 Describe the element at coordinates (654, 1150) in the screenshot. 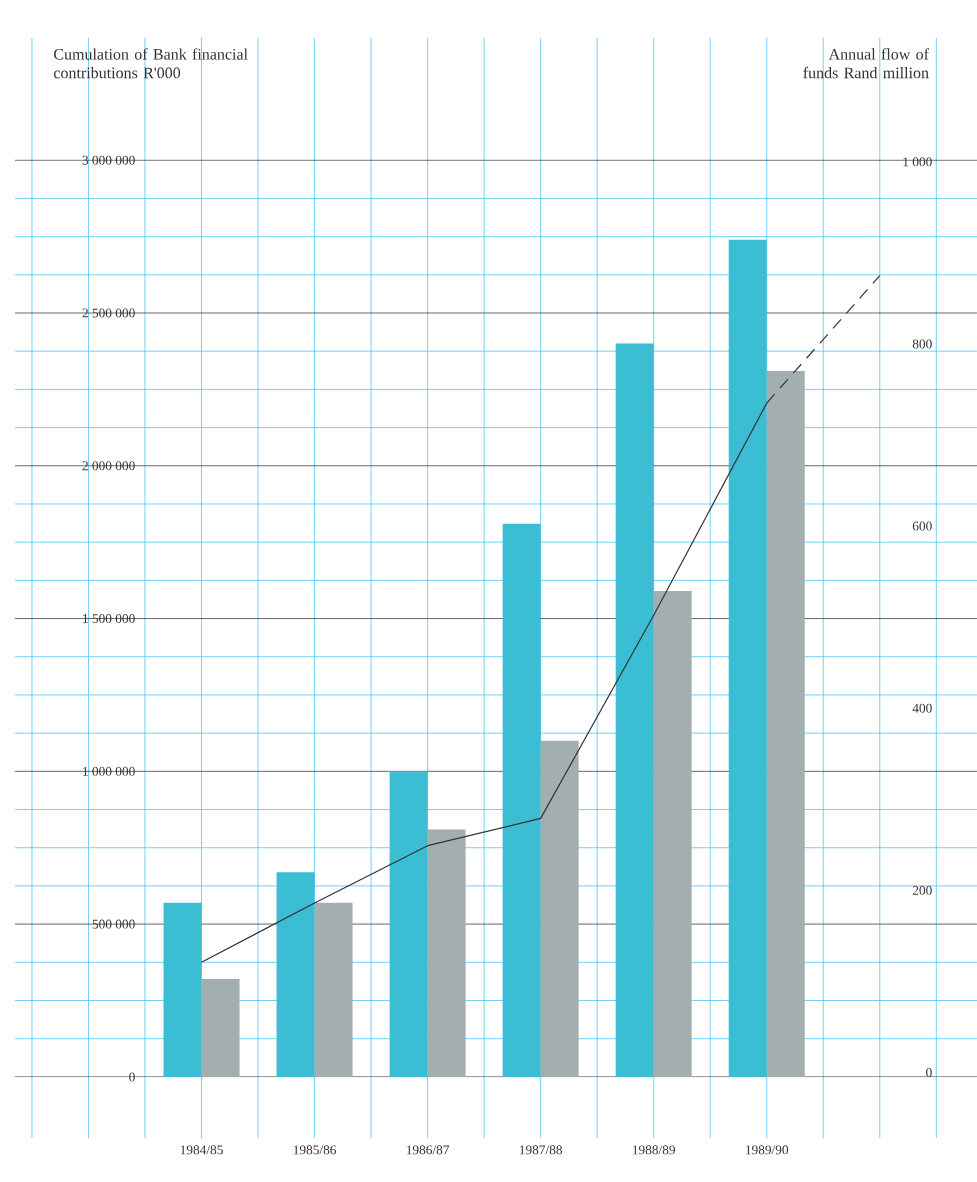

I see `x-tick-label: 1988/89` at that location.